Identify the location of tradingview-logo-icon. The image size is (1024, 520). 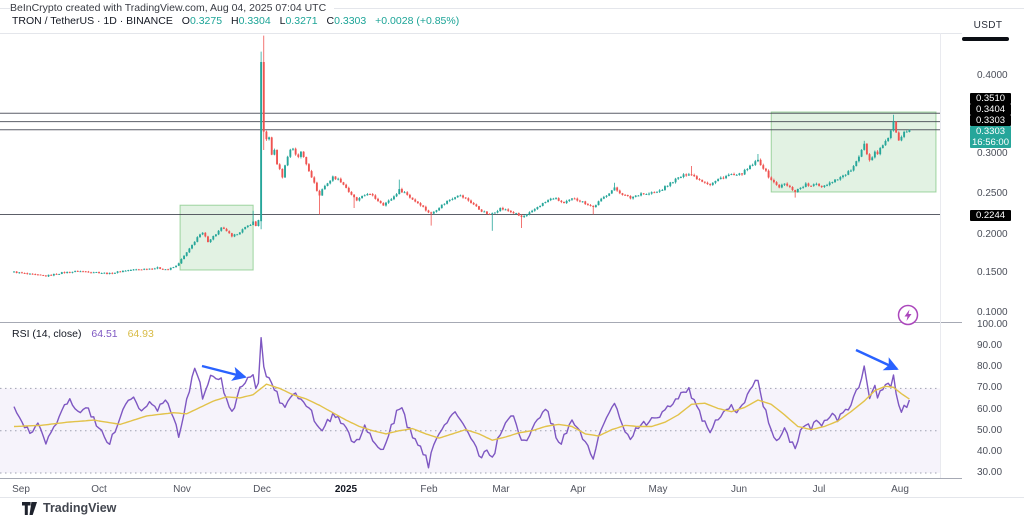
(29, 508).